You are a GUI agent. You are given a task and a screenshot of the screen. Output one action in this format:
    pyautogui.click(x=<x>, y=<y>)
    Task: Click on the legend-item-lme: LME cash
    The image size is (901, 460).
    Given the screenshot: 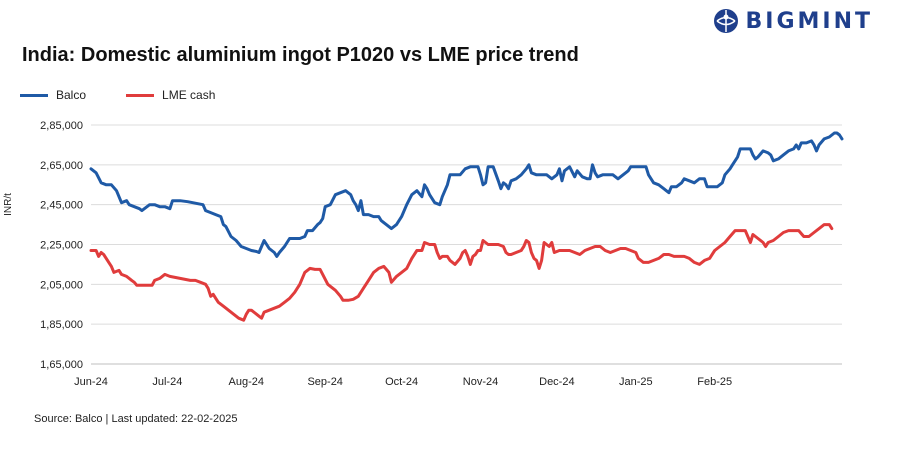 What is the action you would take?
    pyautogui.click(x=170, y=95)
    